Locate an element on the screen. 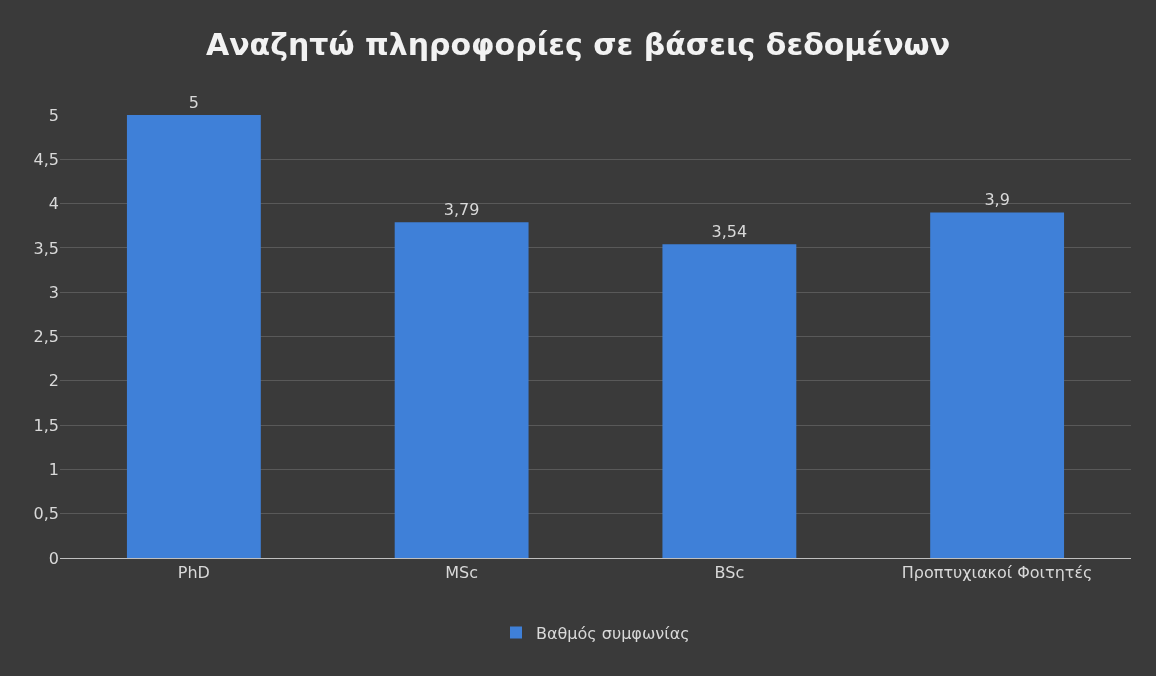 Image resolution: width=1156 pixels, height=676 pixels. y-tick-label: 0 is located at coordinates (53, 558).